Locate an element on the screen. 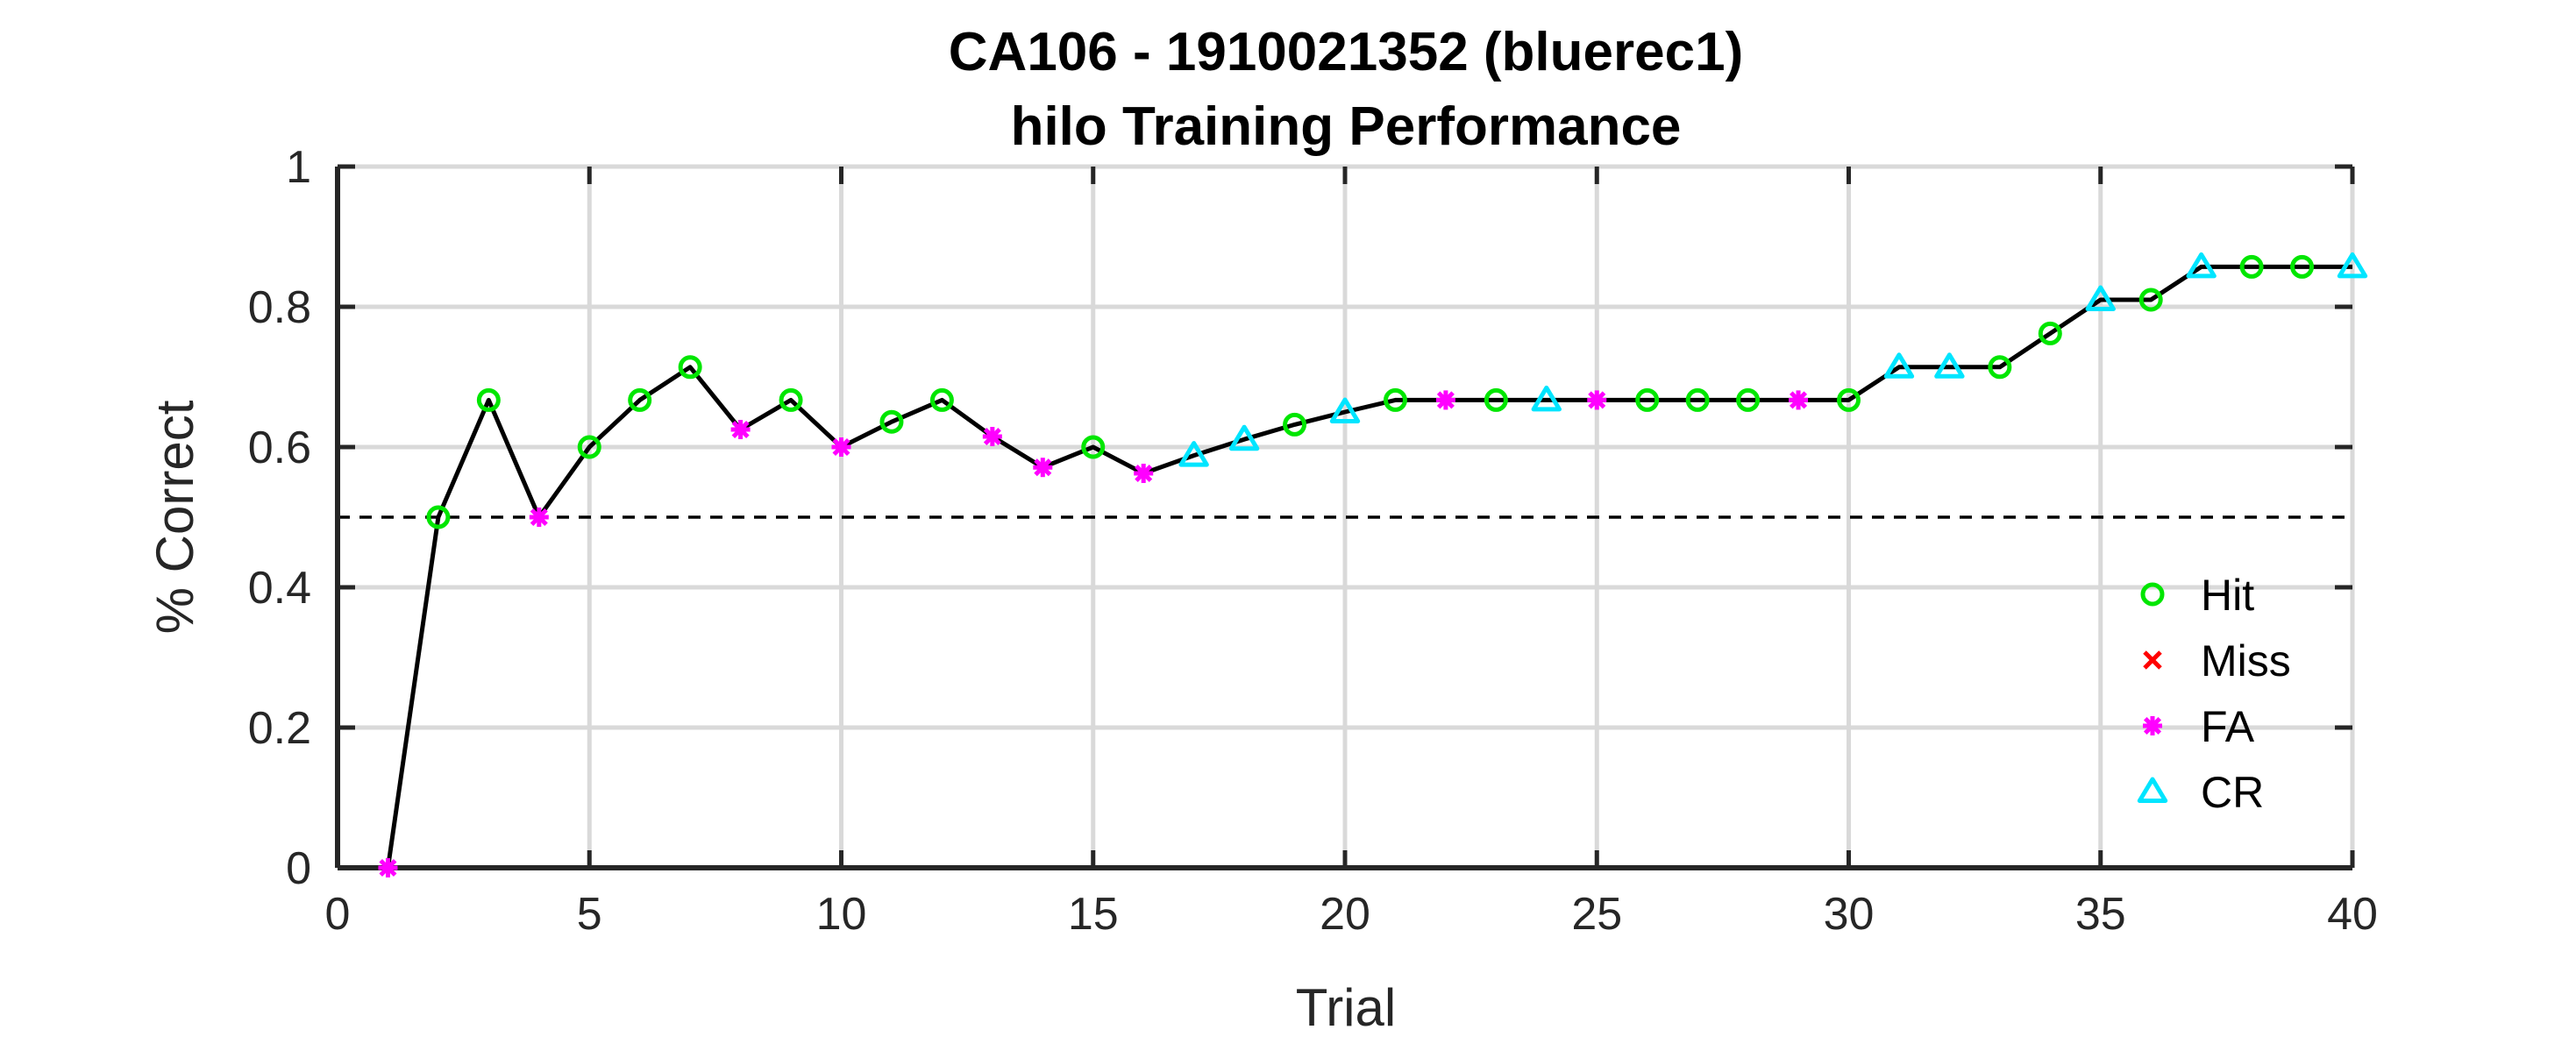 This screenshot has height=1044, width=2576. x-tick-label: 35 is located at coordinates (2100, 914).